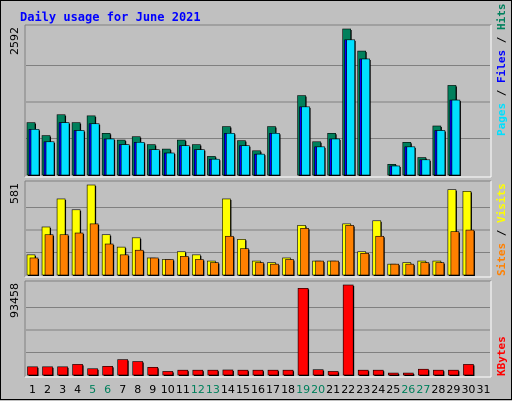  I want to click on day-label-28: 28, so click(438, 389).